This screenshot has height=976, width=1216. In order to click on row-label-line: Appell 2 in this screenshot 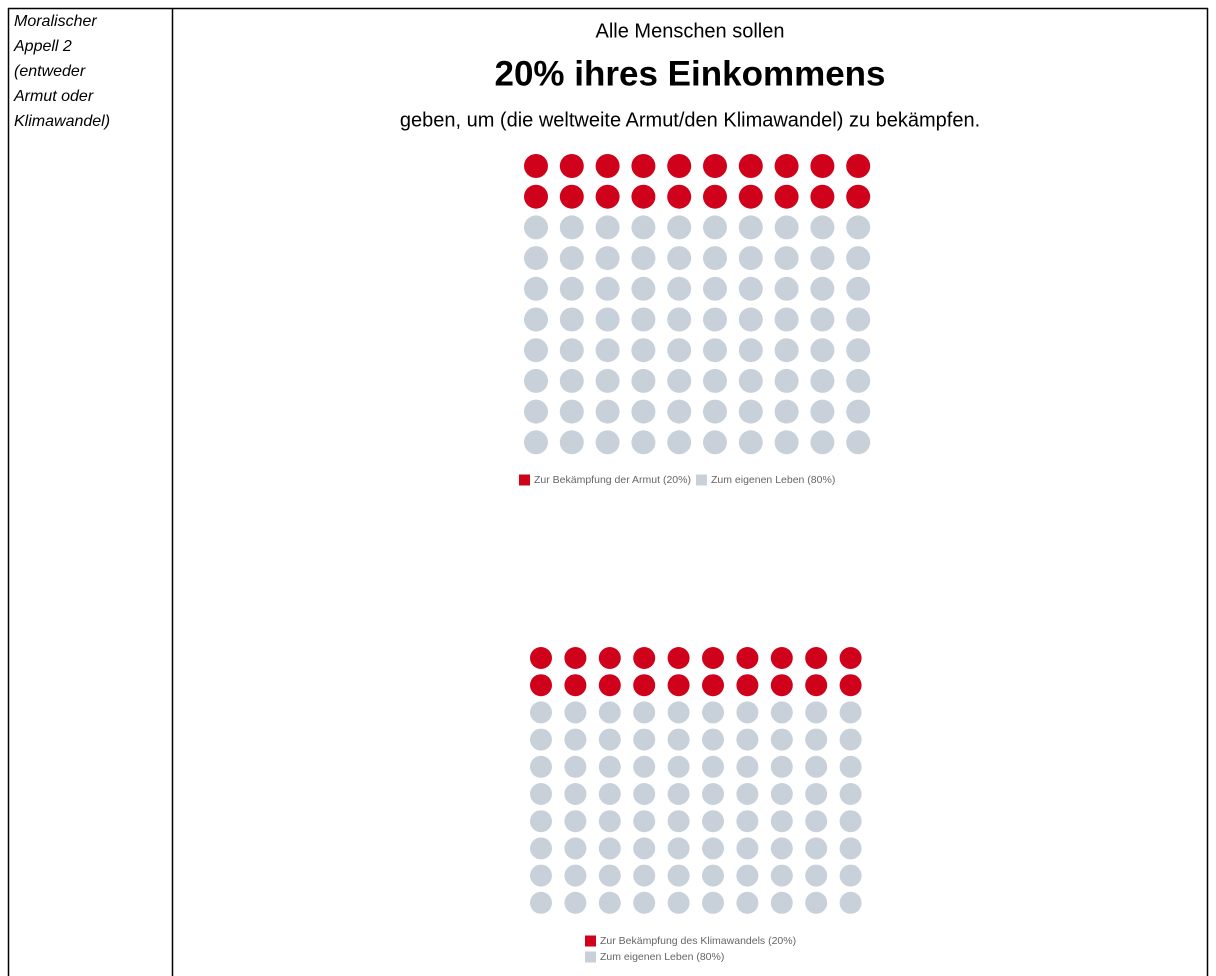, I will do `click(42, 46)`.